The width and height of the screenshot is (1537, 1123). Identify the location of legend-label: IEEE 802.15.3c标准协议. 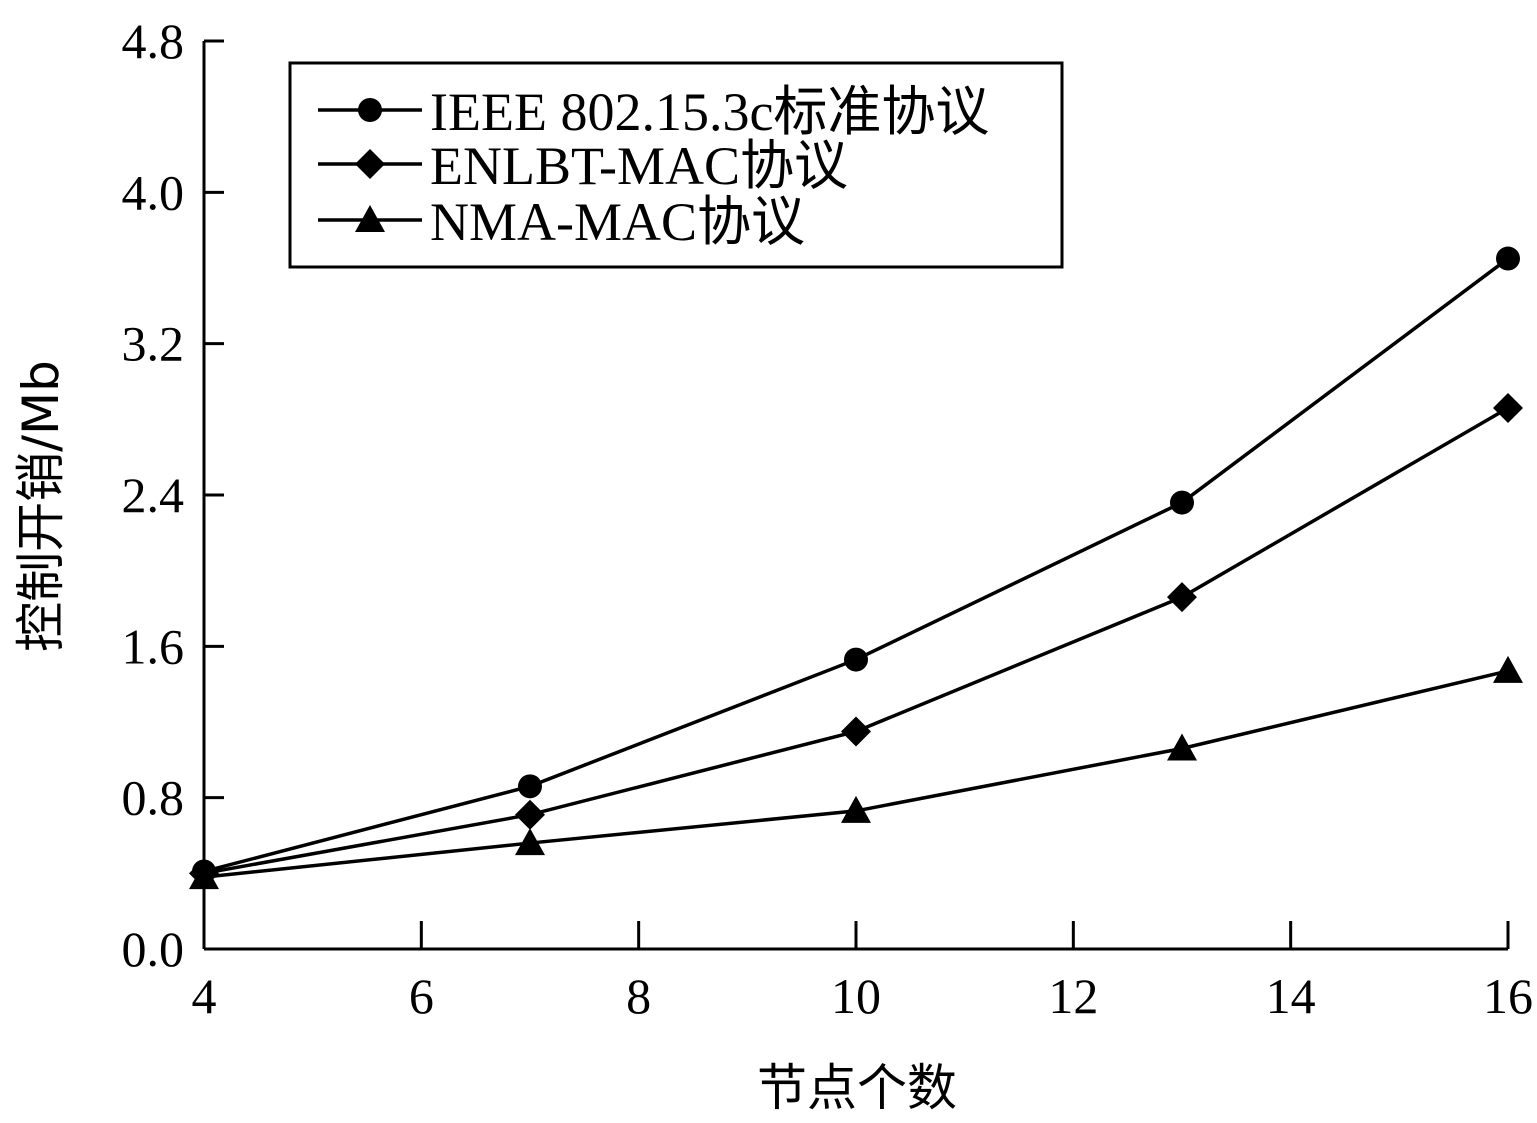
(709, 112).